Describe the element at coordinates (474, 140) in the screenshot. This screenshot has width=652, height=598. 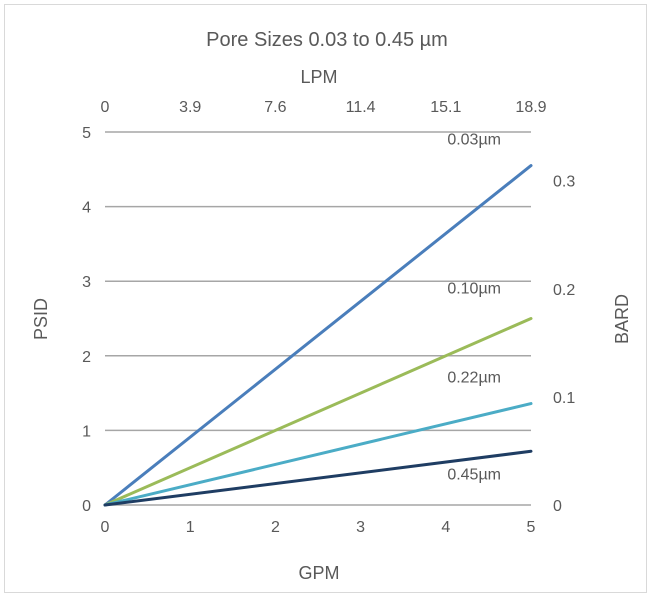
I see `series-label: 0.03µm` at that location.